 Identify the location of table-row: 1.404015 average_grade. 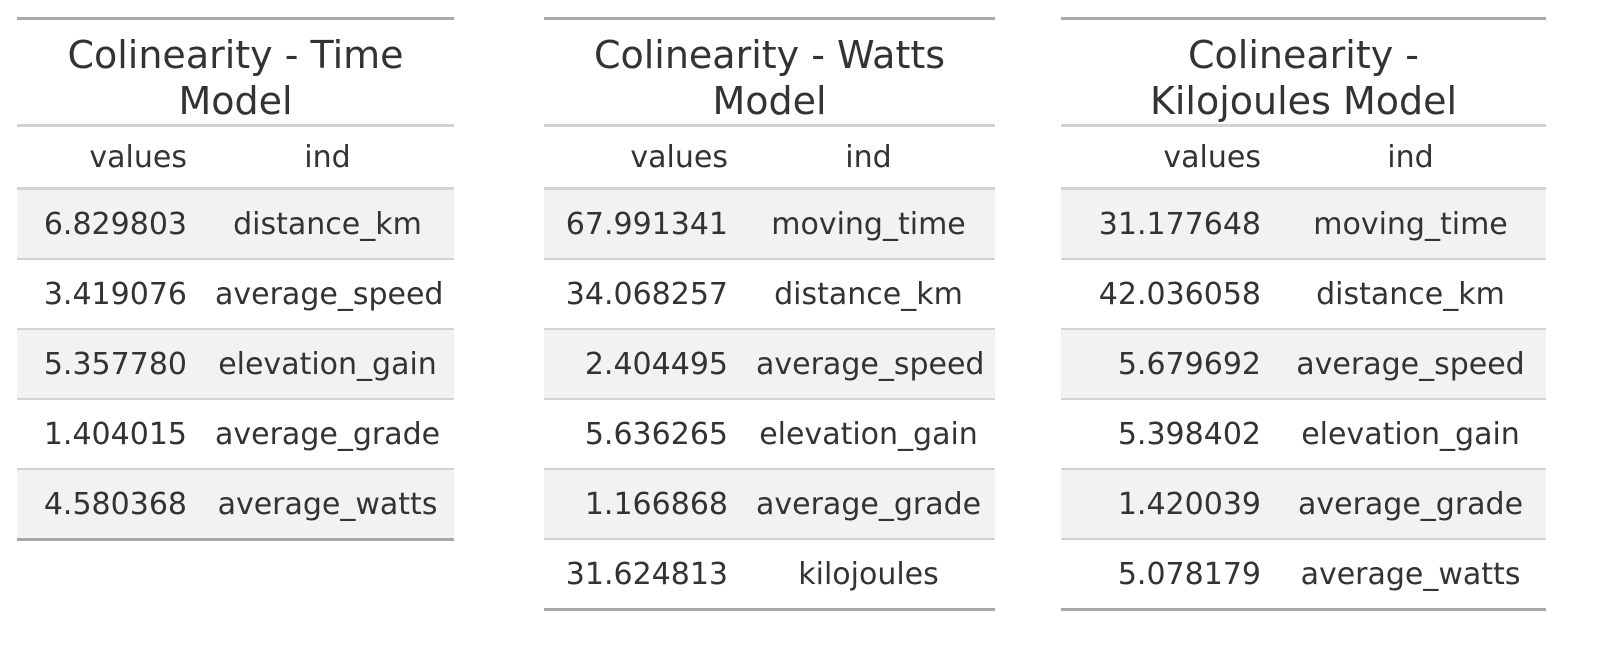
(236, 433).